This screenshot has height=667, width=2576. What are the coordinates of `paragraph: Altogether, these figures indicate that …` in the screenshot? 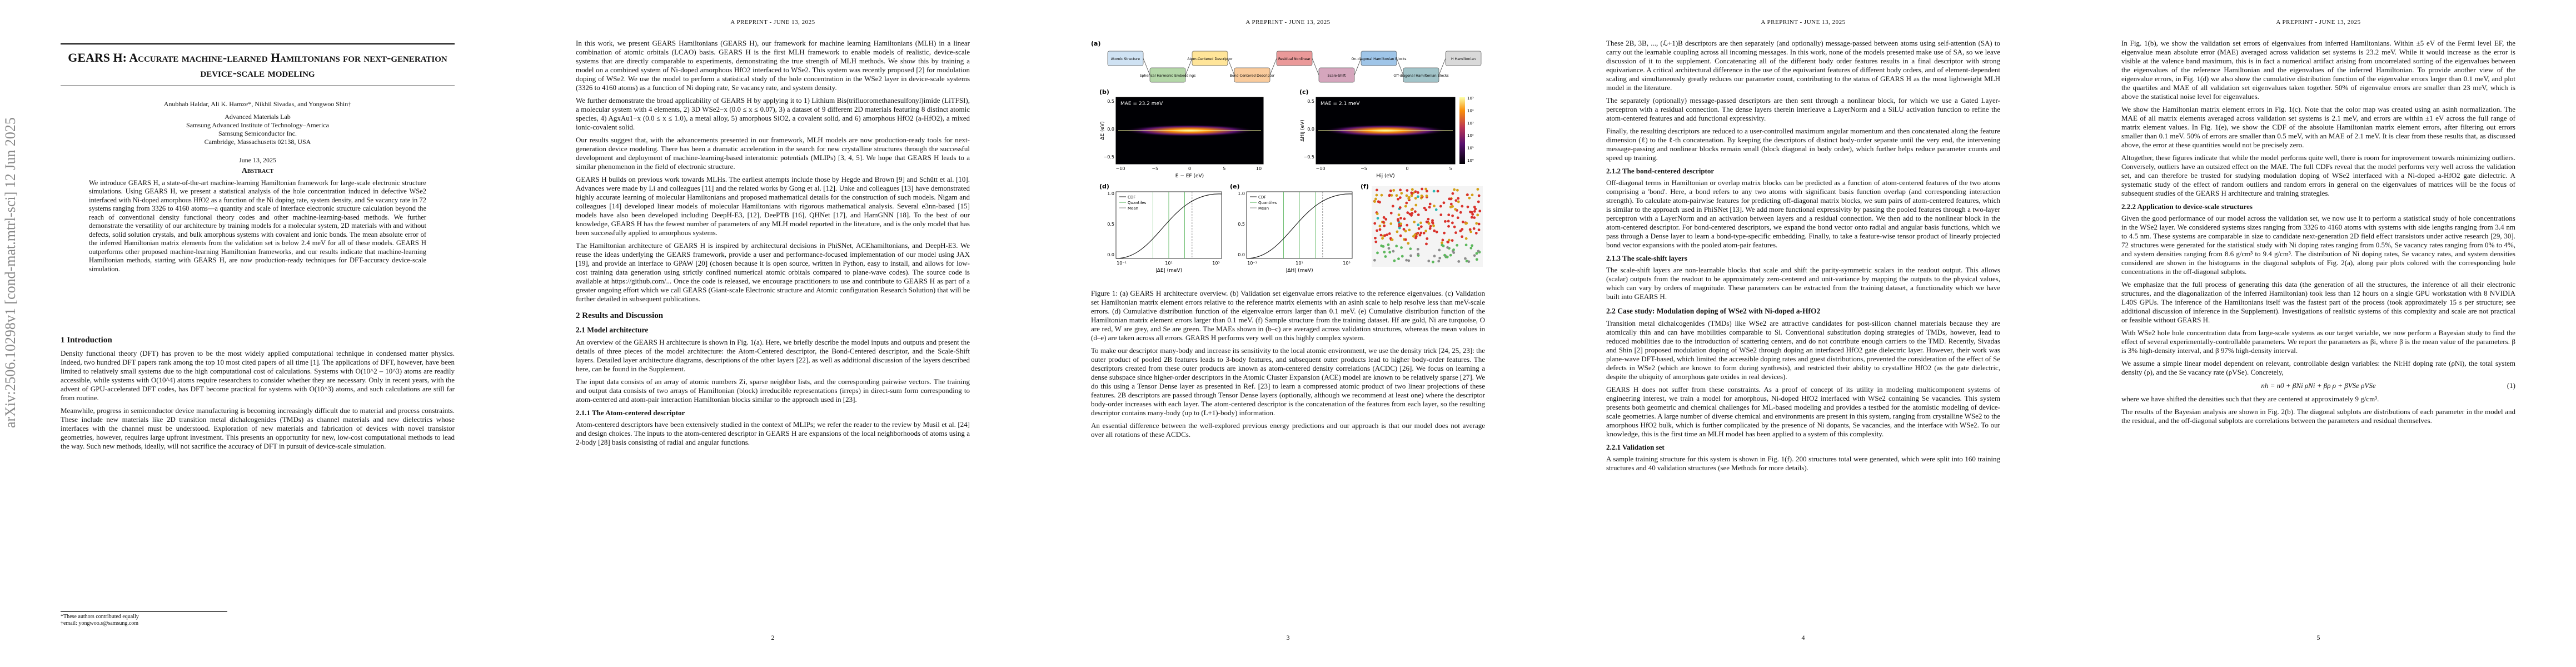 It's located at (2318, 175).